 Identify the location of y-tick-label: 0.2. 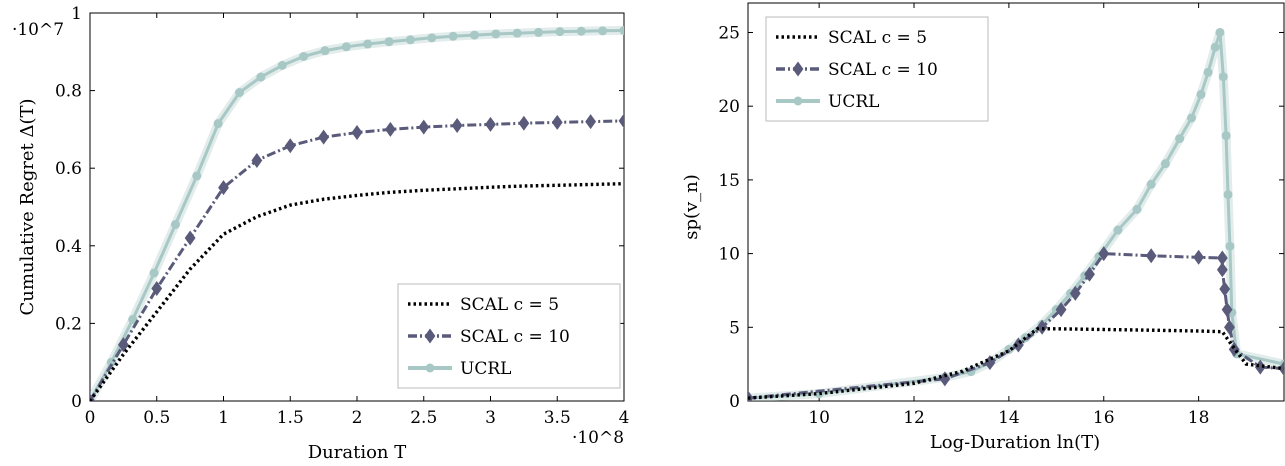
(68, 324).